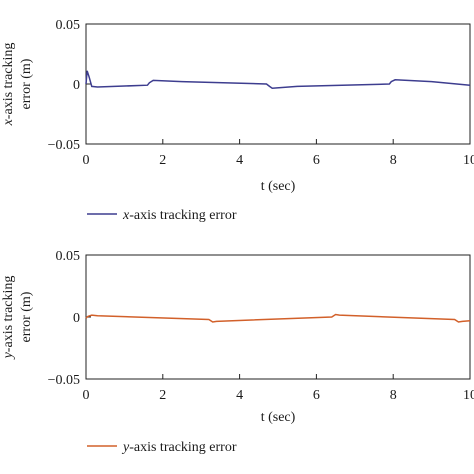  What do you see at coordinates (278, 153) in the screenshot?
I see `x-error-xticks: 0 2 4 6 8 10` at bounding box center [278, 153].